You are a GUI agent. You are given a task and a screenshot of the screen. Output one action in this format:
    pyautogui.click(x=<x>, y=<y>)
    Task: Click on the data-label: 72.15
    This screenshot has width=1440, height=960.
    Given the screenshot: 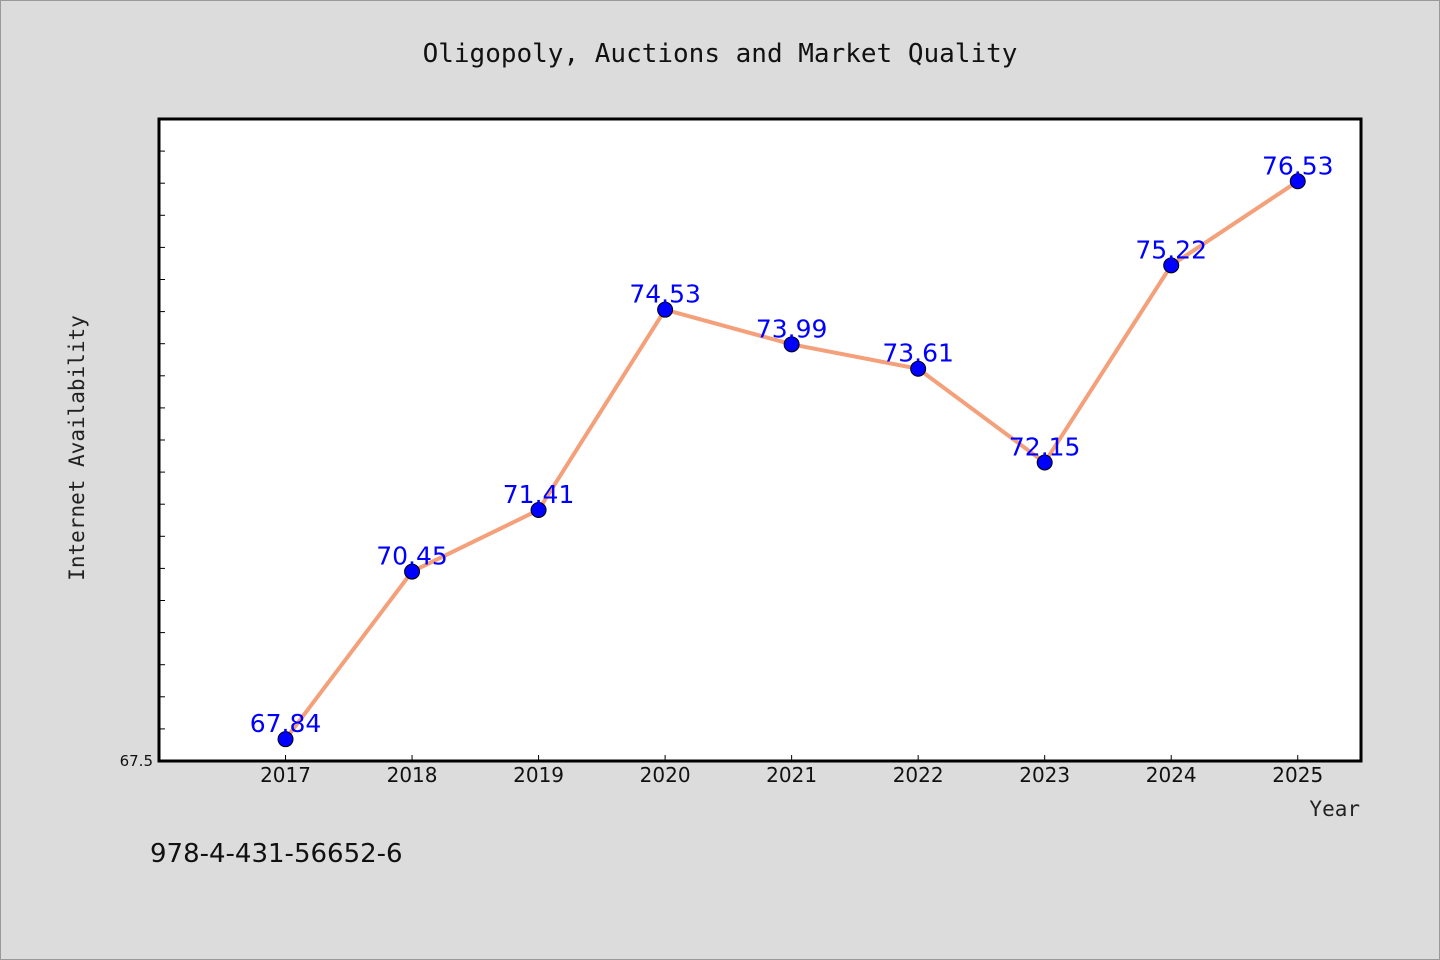 What is the action you would take?
    pyautogui.click(x=1045, y=446)
    